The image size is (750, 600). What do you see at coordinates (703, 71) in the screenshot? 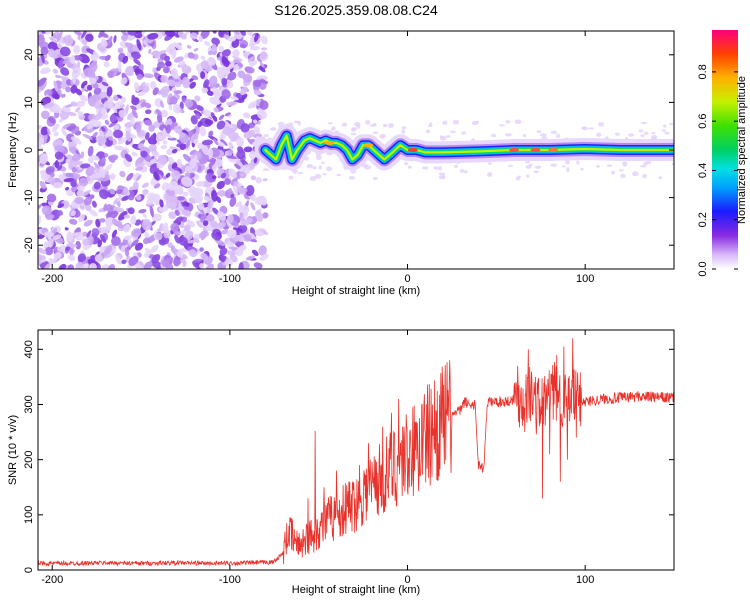
I see `colorbar-tick-label: 0.8` at bounding box center [703, 71].